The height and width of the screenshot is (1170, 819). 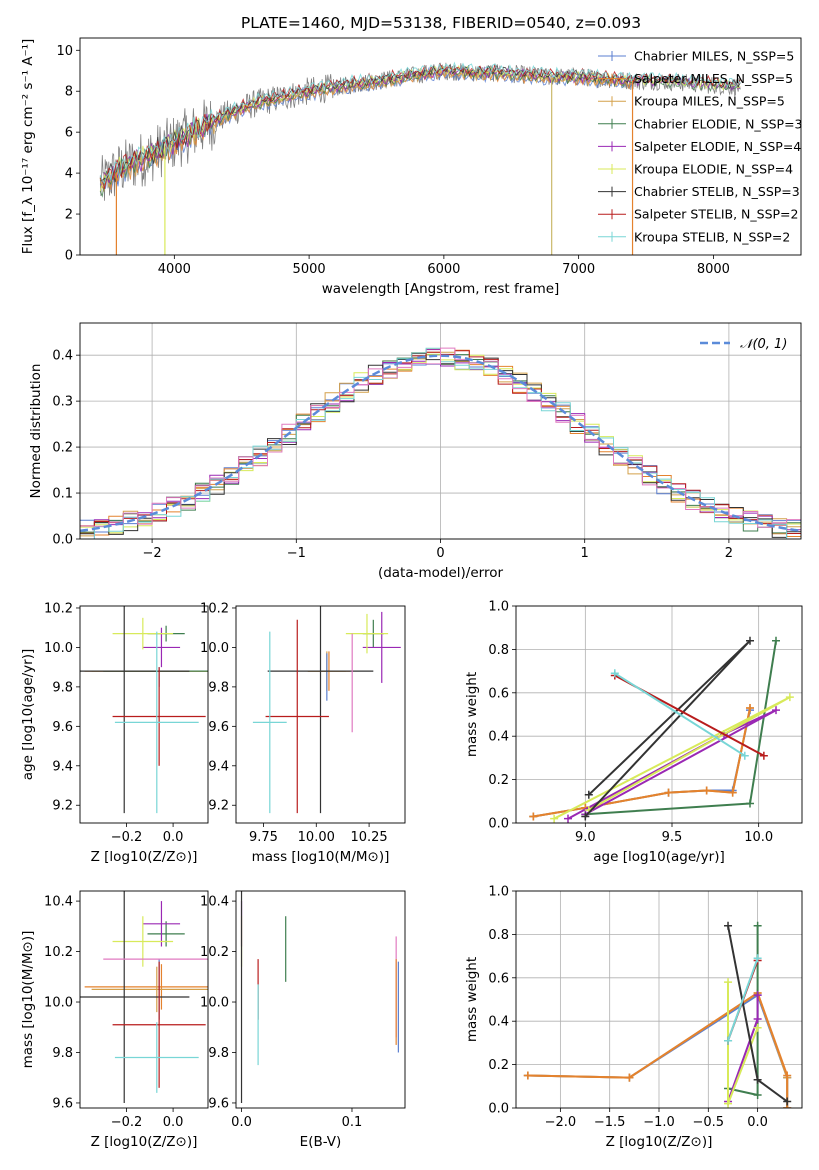 What do you see at coordinates (309, 269) in the screenshot?
I see `x-tick-label: 5000` at bounding box center [309, 269].